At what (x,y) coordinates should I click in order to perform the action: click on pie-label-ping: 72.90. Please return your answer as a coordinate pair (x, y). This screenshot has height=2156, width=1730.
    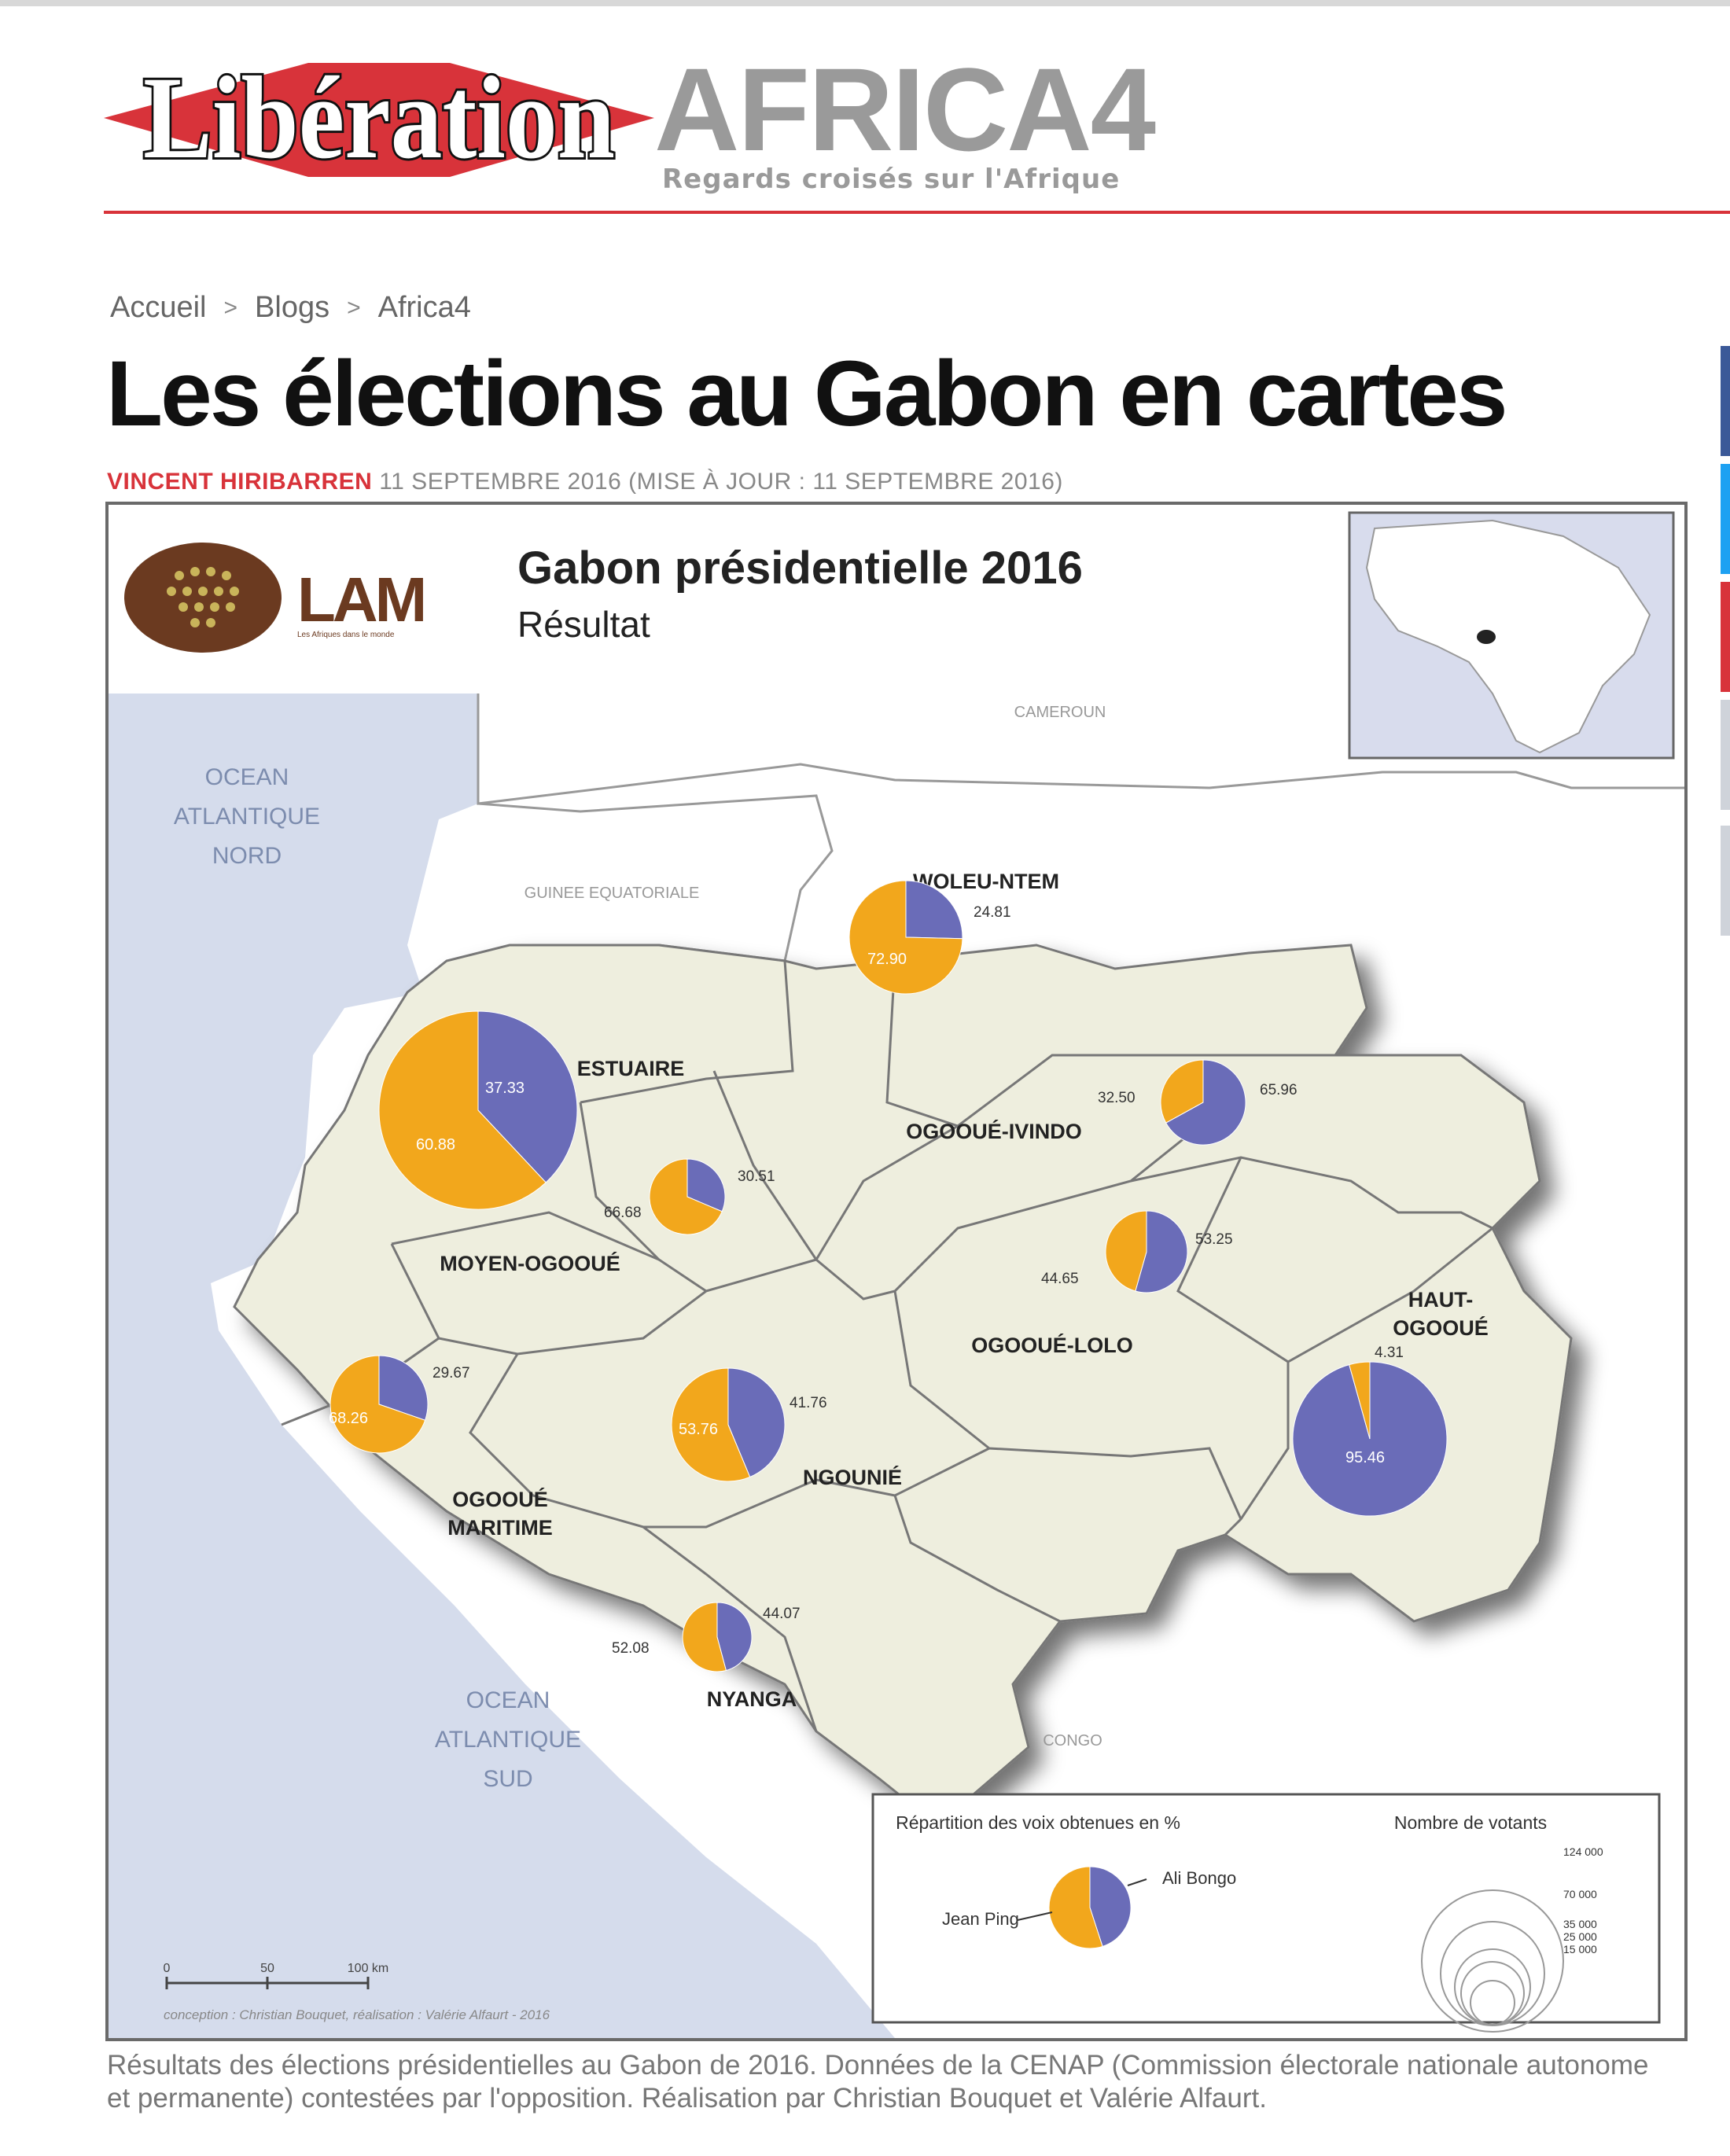
    Looking at the image, I should click on (887, 959).